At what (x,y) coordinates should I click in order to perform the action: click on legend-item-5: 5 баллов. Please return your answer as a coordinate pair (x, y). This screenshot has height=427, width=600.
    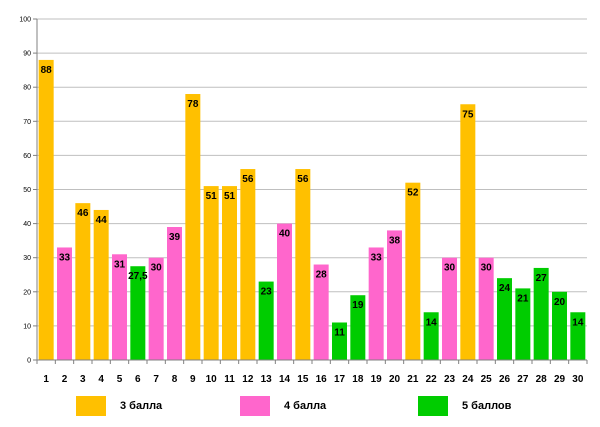
    Looking at the image, I should click on (464, 406).